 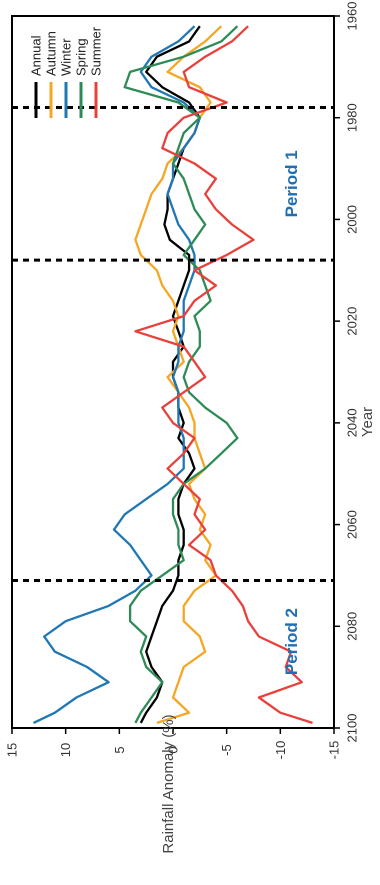 What do you see at coordinates (119, 749) in the screenshot?
I see `y-tick-label: 5` at bounding box center [119, 749].